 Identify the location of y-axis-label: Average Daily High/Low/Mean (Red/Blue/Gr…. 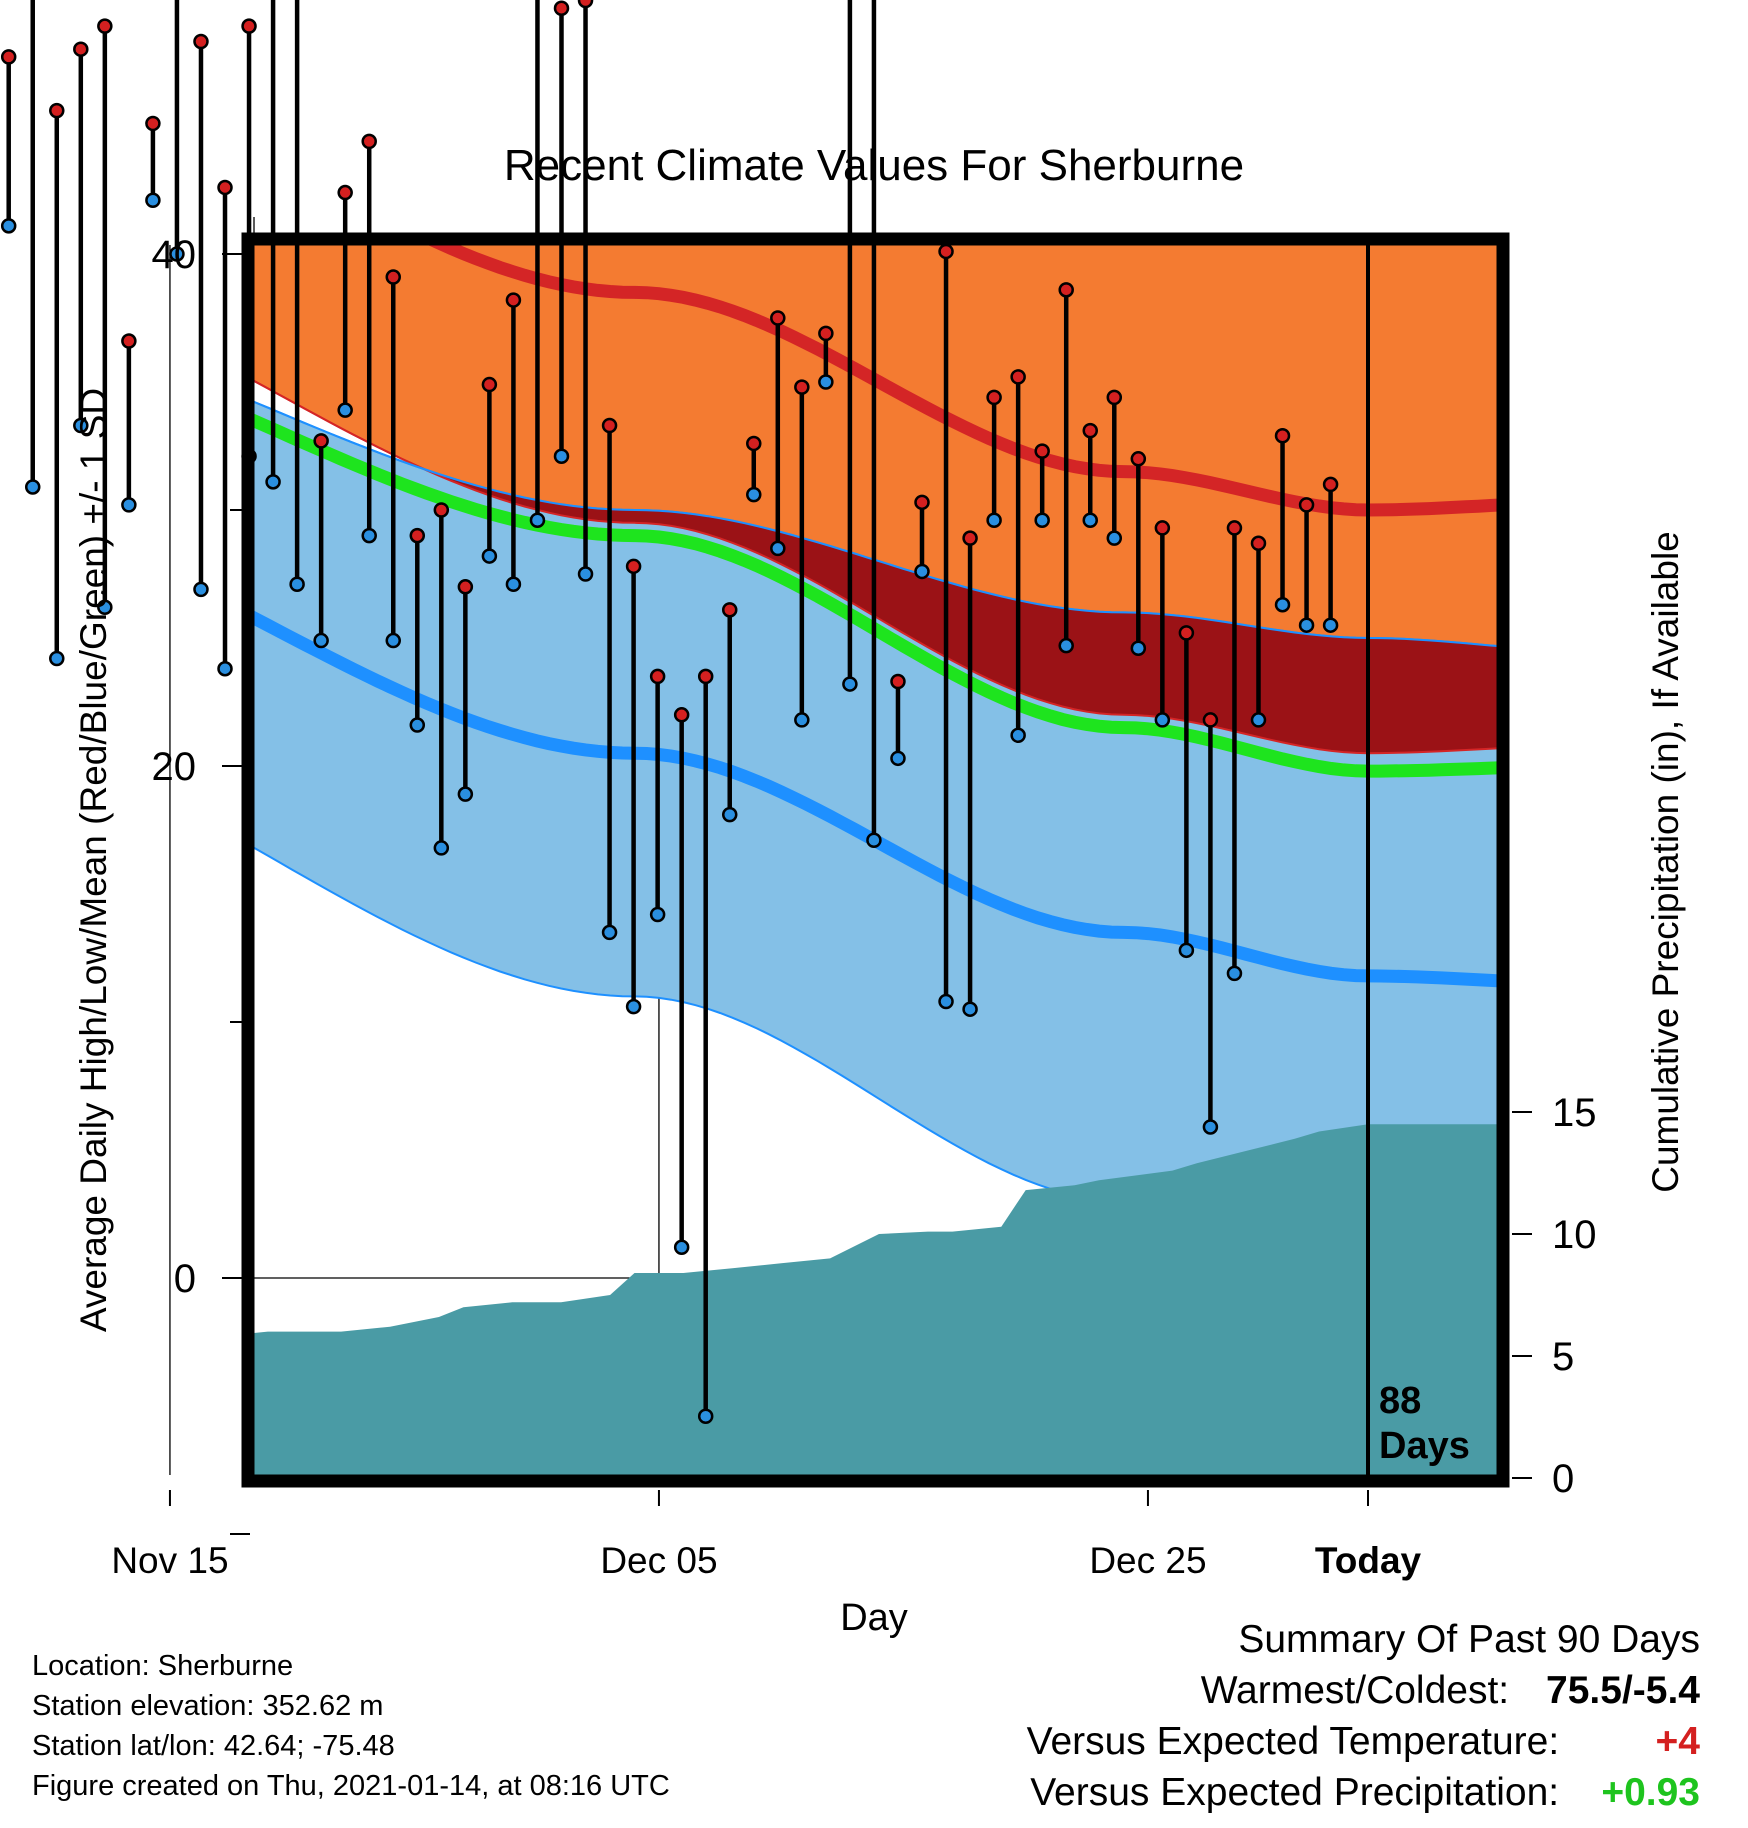
(93, 860).